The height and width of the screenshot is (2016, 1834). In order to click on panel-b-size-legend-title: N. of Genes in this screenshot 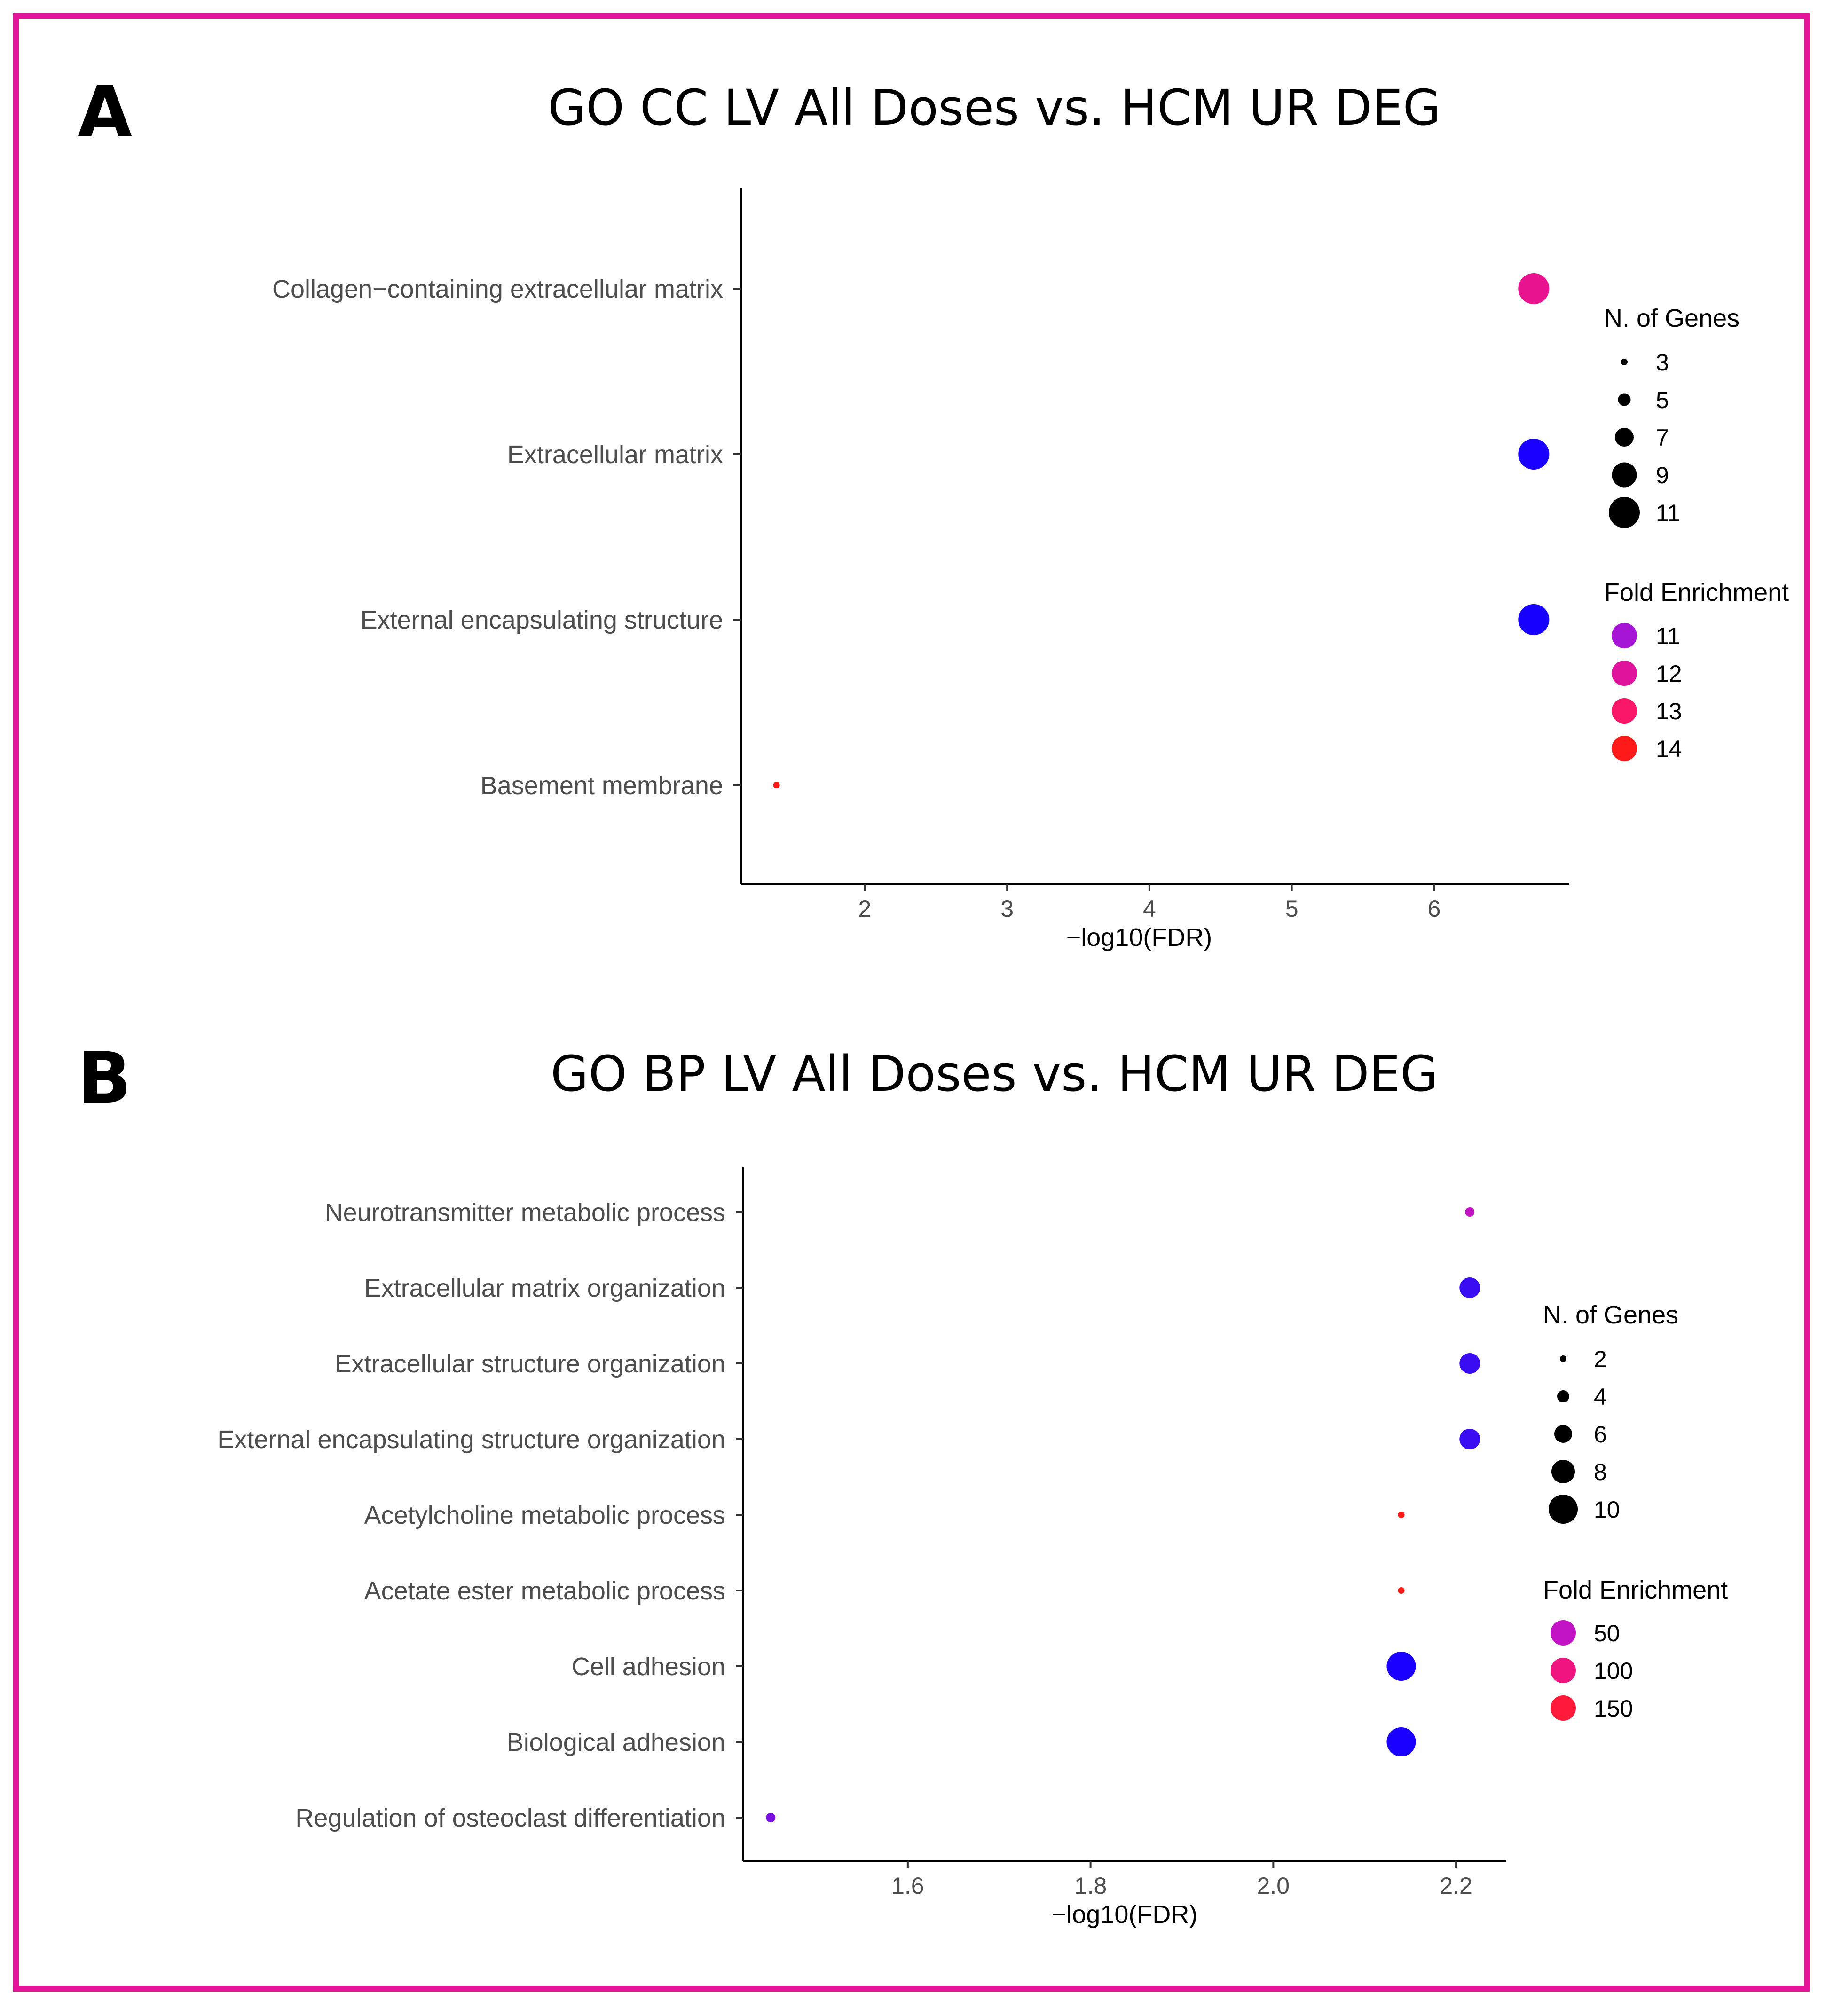, I will do `click(1610, 1315)`.